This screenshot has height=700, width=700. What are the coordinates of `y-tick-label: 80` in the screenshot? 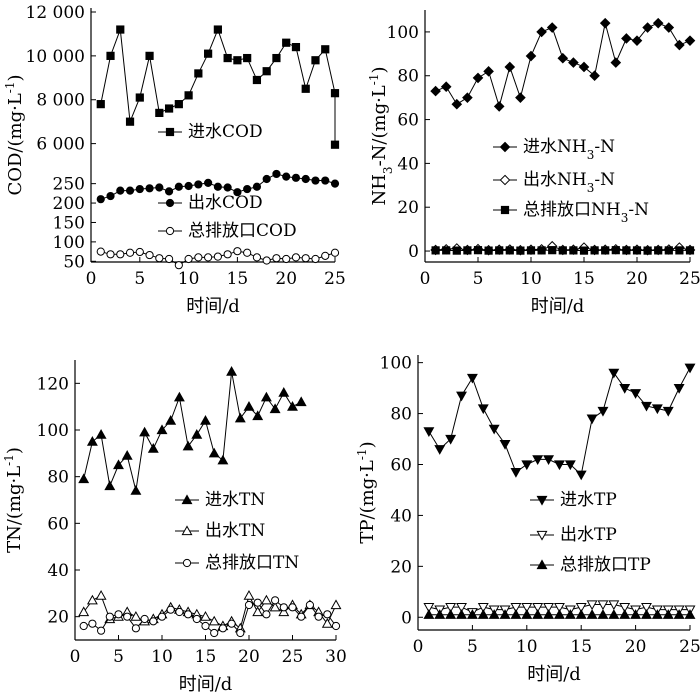 It's located at (58, 478).